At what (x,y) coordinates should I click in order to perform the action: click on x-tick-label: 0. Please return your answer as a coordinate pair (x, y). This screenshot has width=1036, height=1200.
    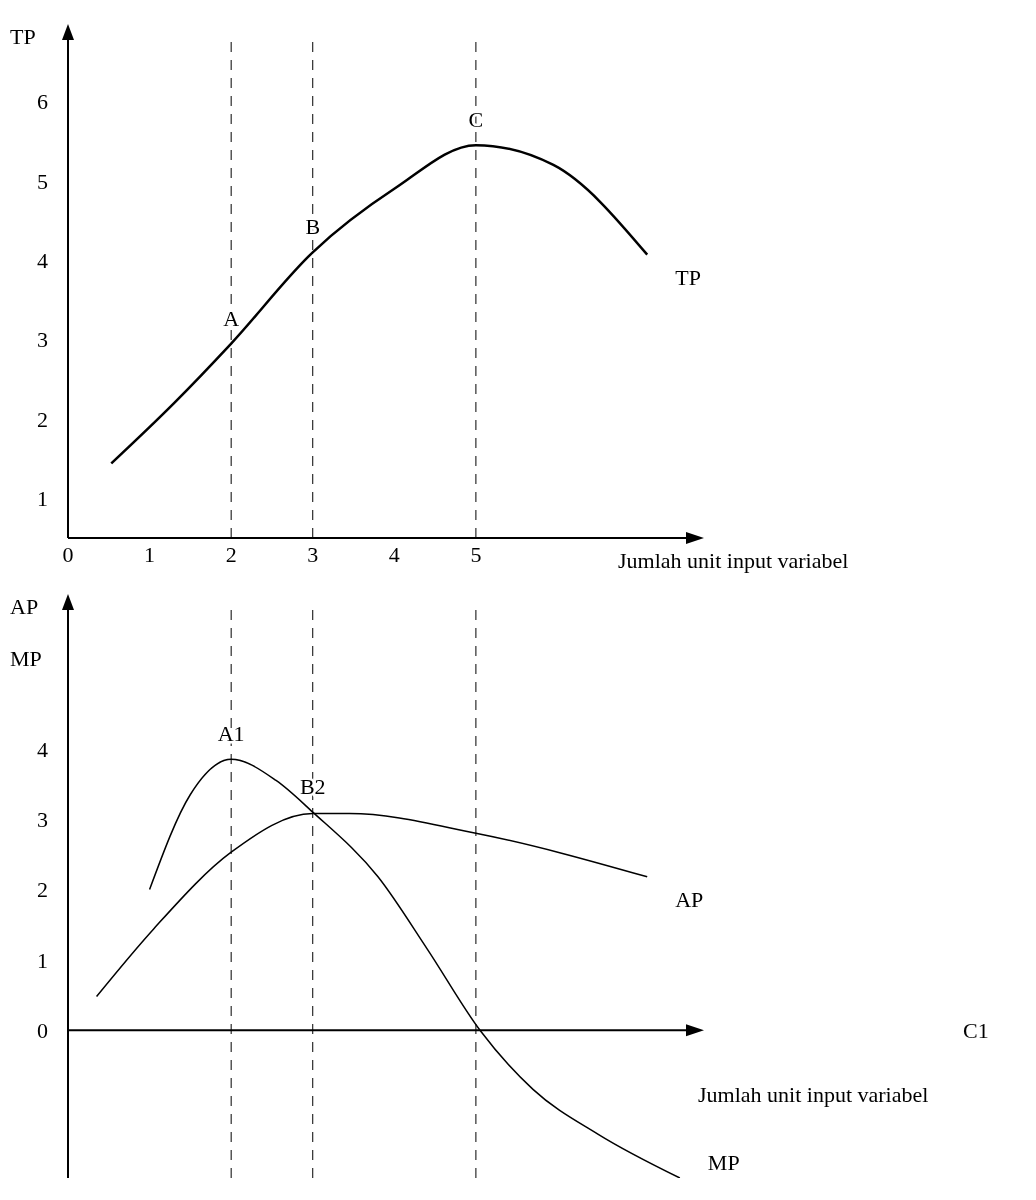
    Looking at the image, I should click on (68, 554).